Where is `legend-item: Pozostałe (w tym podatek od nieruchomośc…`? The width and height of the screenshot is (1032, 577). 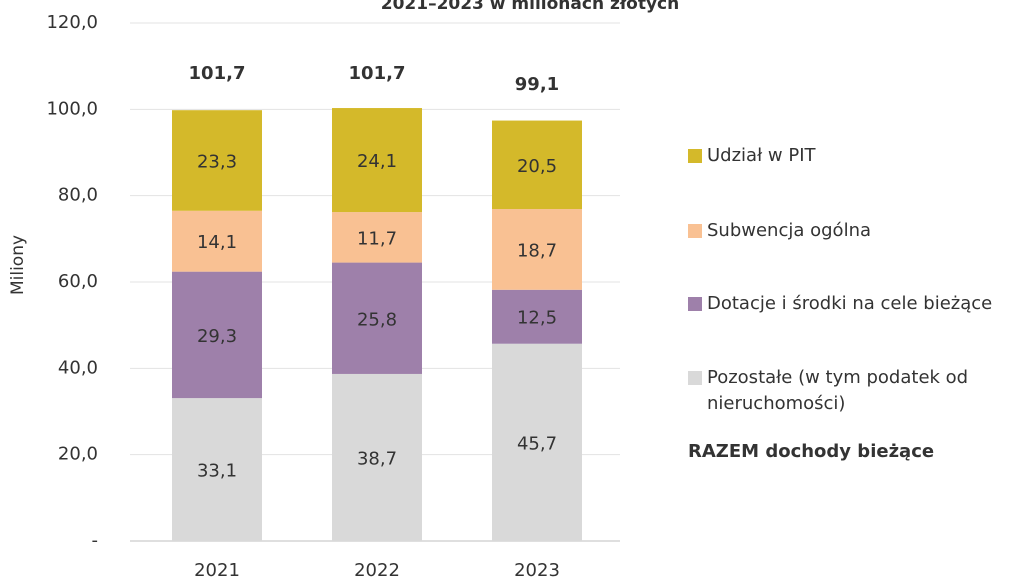 legend-item: Pozostałe (w tym podatek od nieruchomośc… is located at coordinates (858, 391).